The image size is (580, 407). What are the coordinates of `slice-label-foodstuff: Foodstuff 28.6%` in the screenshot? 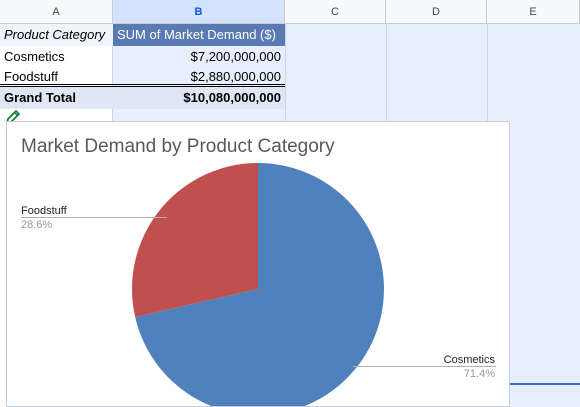 It's located at (44, 218).